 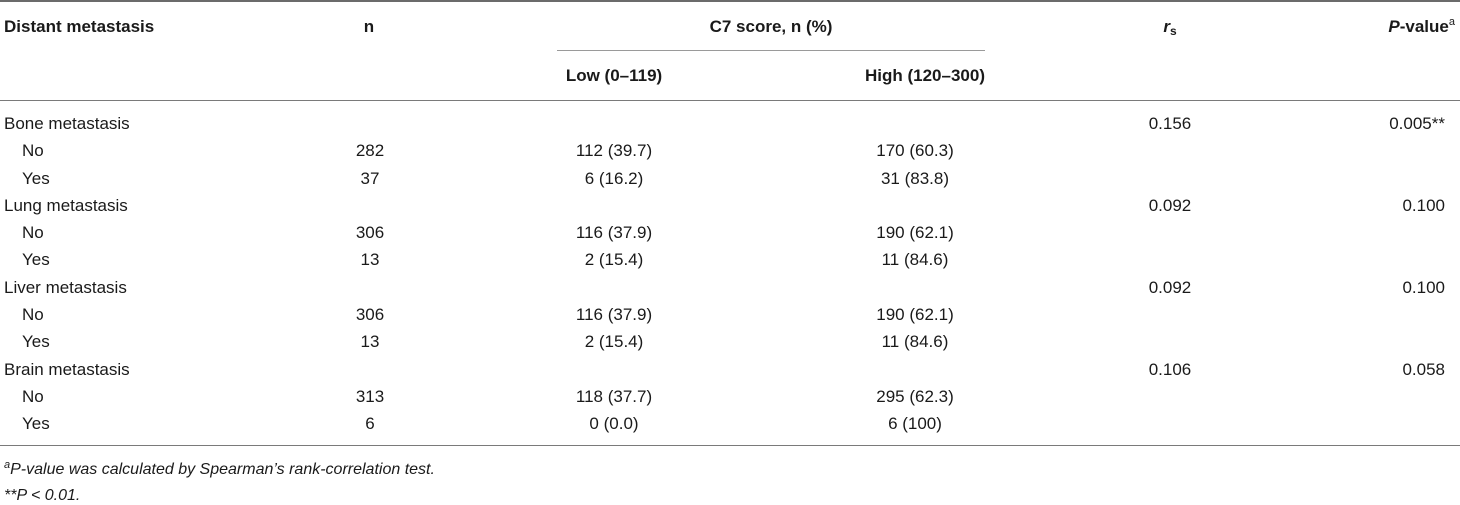 I want to click on footnote-a-sup: a, so click(x=7, y=465).